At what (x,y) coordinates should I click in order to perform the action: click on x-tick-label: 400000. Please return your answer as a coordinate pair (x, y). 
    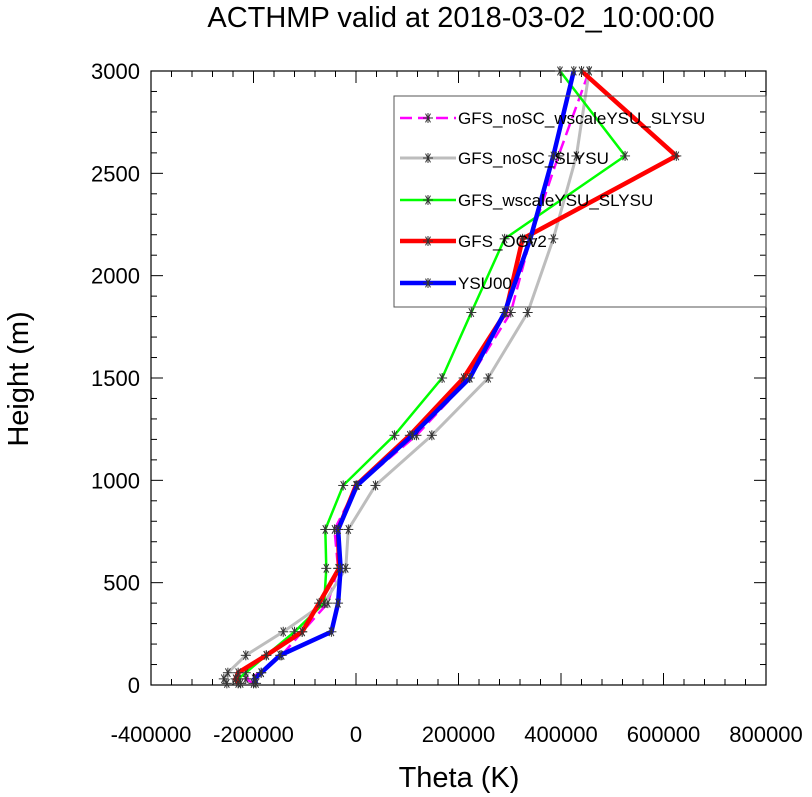
    Looking at the image, I should click on (560, 734).